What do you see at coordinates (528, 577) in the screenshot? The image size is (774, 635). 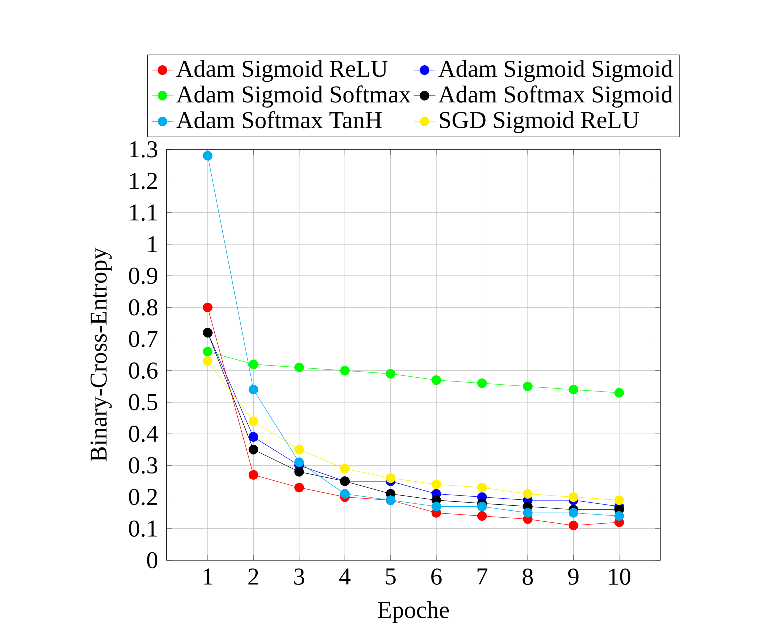 I see `x-tick-label: 8` at bounding box center [528, 577].